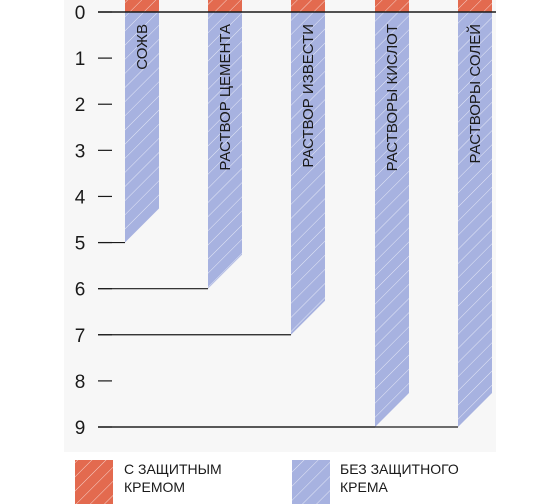 The image size is (560, 504). What do you see at coordinates (80, 13) in the screenshot?
I see `y-tick-label-0: 0` at bounding box center [80, 13].